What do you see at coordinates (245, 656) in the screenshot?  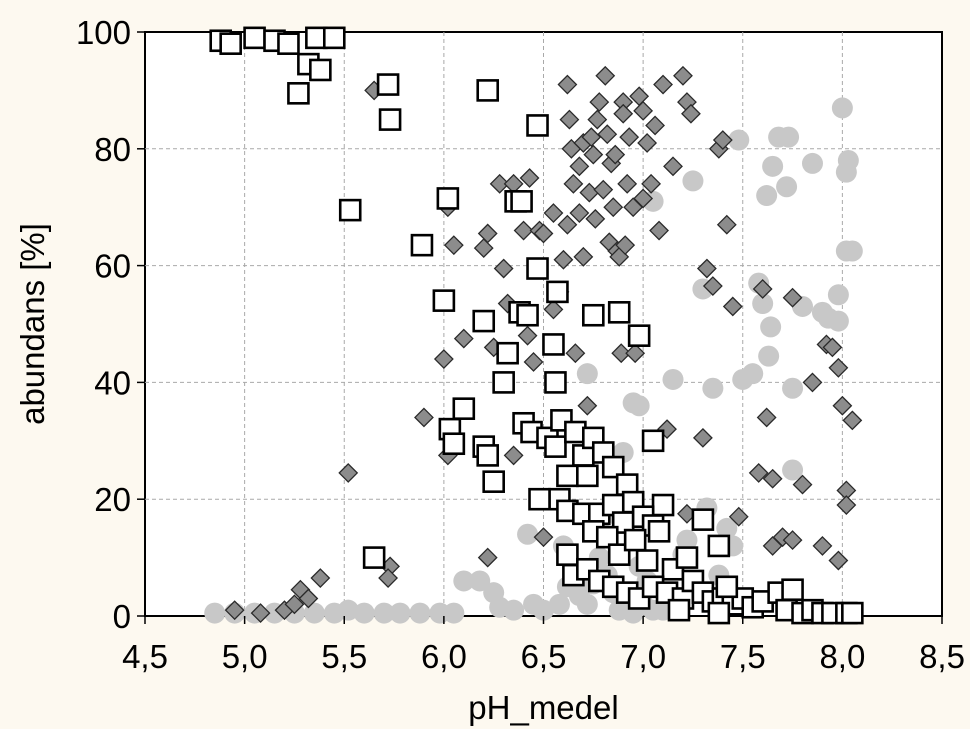 I see `x-tick-label: 5,0` at bounding box center [245, 656].